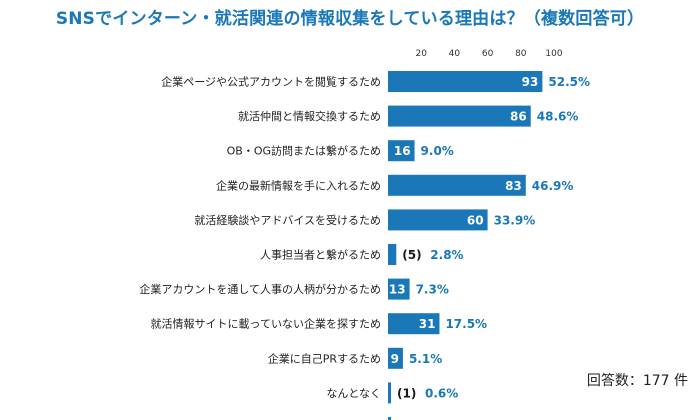 The height and width of the screenshot is (420, 700). I want to click on percent-label: 46.9%, so click(553, 186).